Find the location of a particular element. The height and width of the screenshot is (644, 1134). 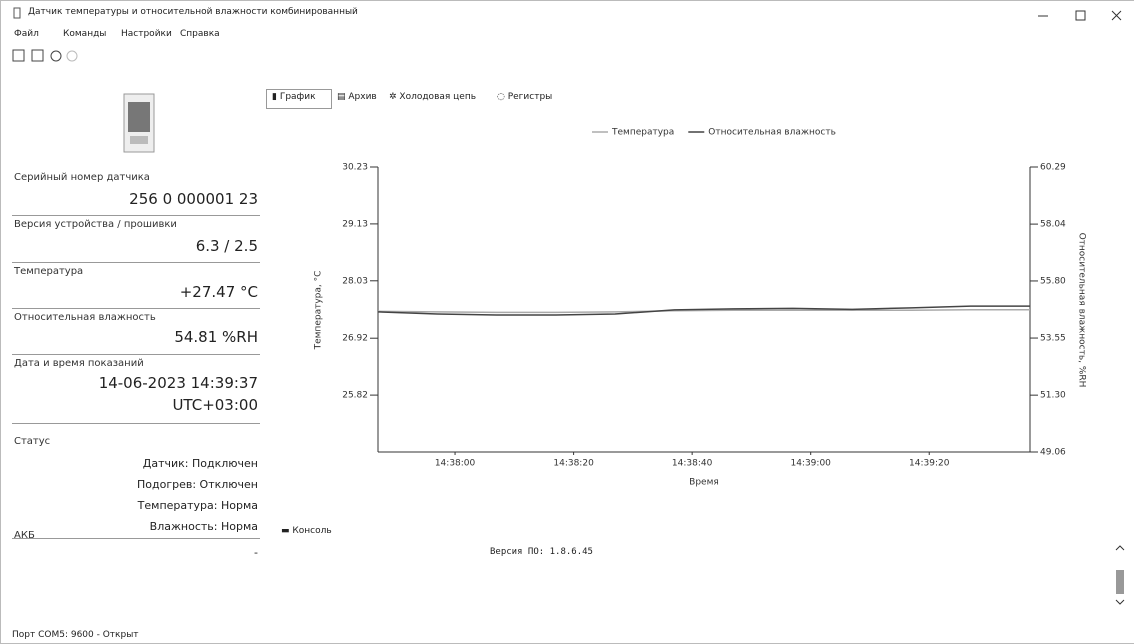

y-axis-title: Температура, °C is located at coordinates (319, 311).